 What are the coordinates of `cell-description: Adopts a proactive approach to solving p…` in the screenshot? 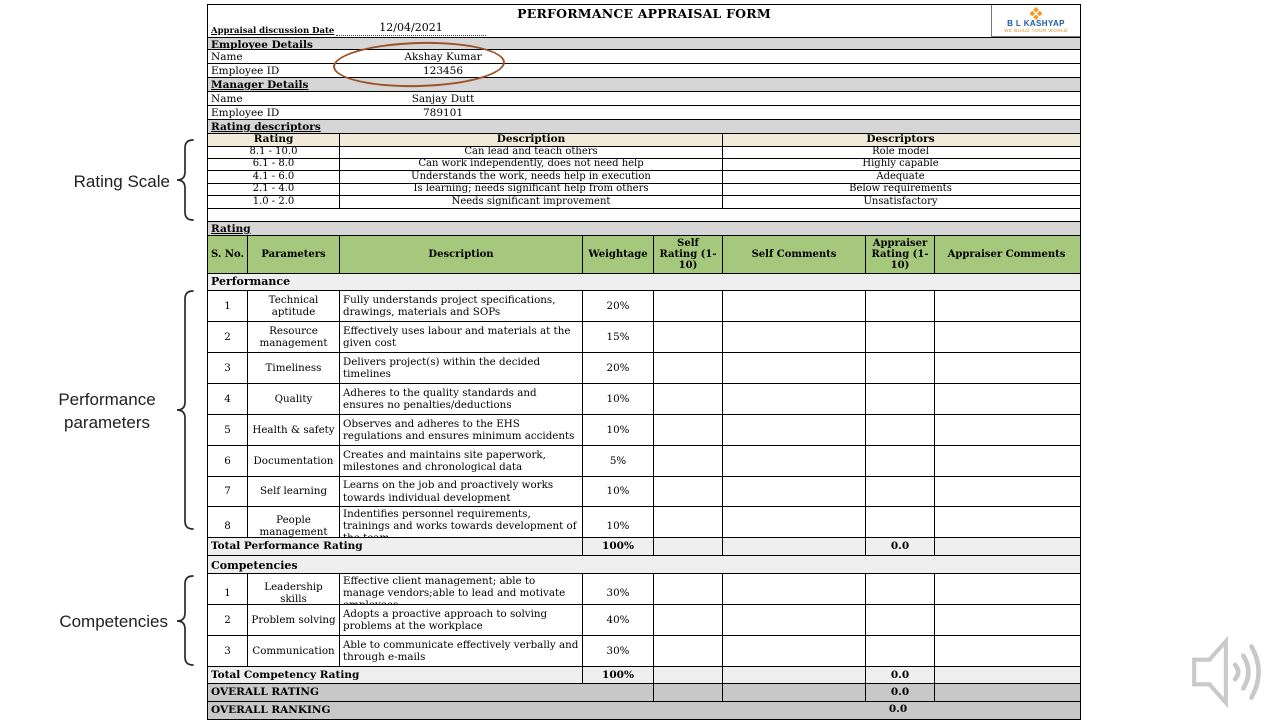 It's located at (461, 620).